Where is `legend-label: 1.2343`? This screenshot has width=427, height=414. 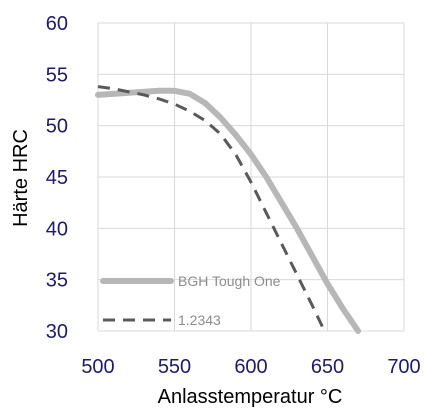
legend-label: 1.2343 is located at coordinates (199, 320).